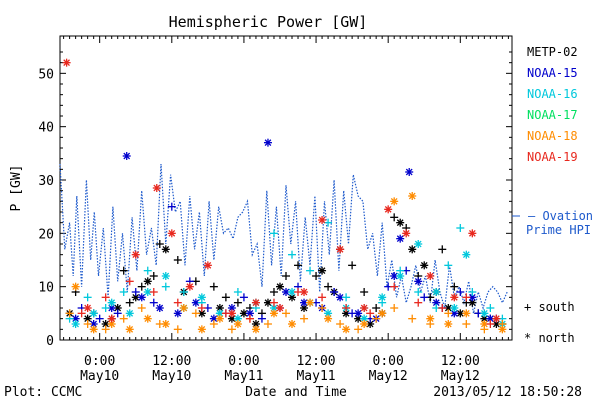 Image resolution: width=600 pixels, height=400 pixels. What do you see at coordinates (99, 376) in the screenshot?
I see `x-tick-label-date: May10` at bounding box center [99, 376].